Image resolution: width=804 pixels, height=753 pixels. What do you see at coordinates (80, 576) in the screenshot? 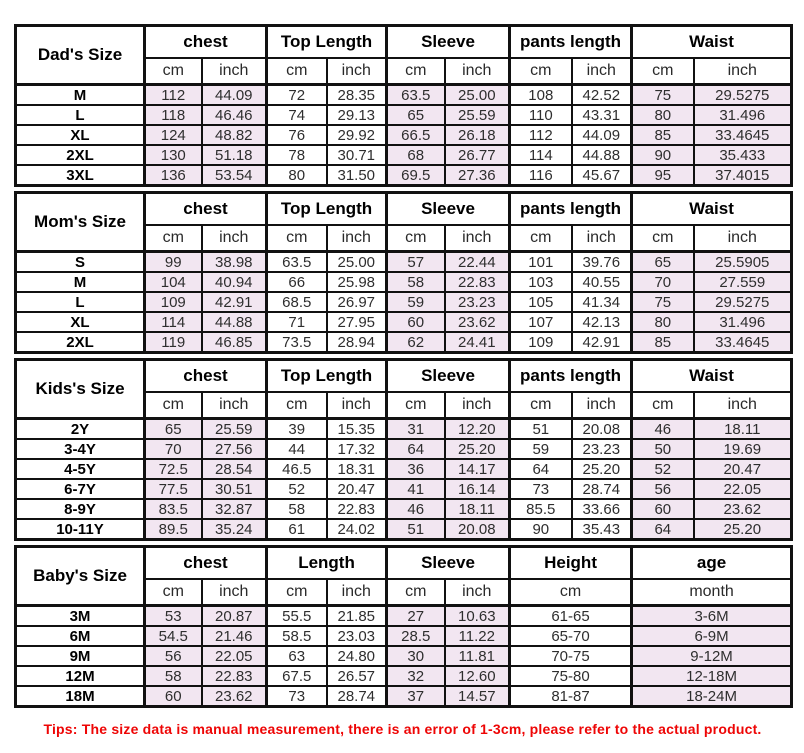
I see `section-title: Baby's Size` at bounding box center [80, 576].